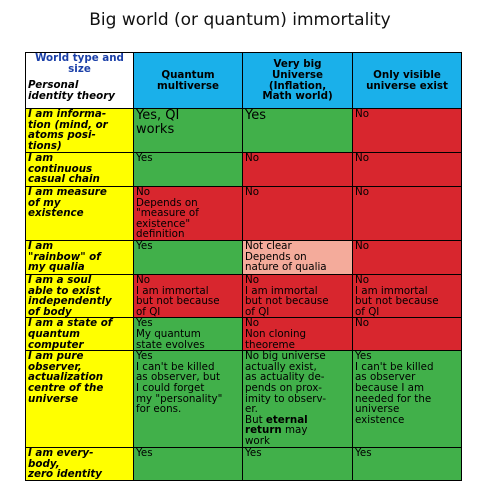 The width and height of the screenshot is (480, 481). Describe the element at coordinates (188, 74) in the screenshot. I see `text-line: Quantum` at that location.